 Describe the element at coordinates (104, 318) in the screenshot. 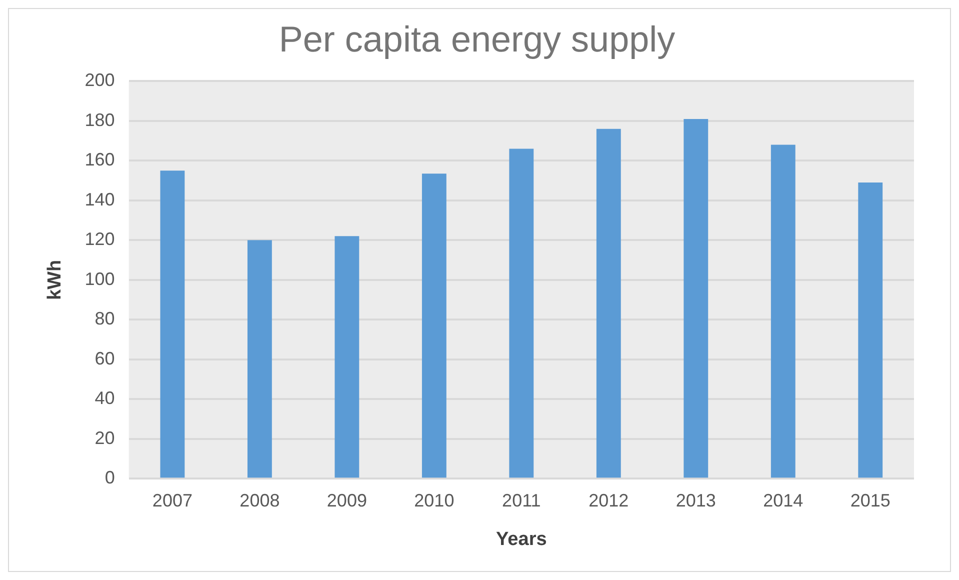

I see `y-tick-label: 80` at that location.